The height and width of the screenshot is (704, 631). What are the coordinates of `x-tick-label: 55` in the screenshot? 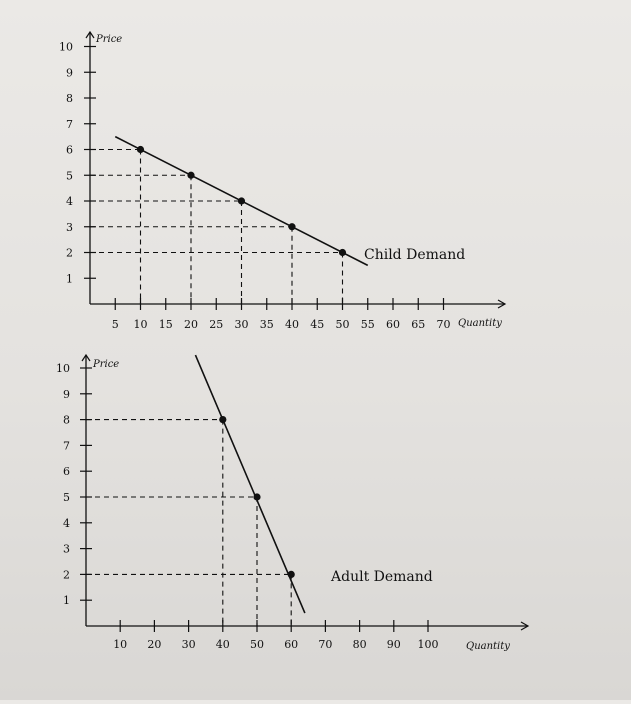 It's located at (368, 324).